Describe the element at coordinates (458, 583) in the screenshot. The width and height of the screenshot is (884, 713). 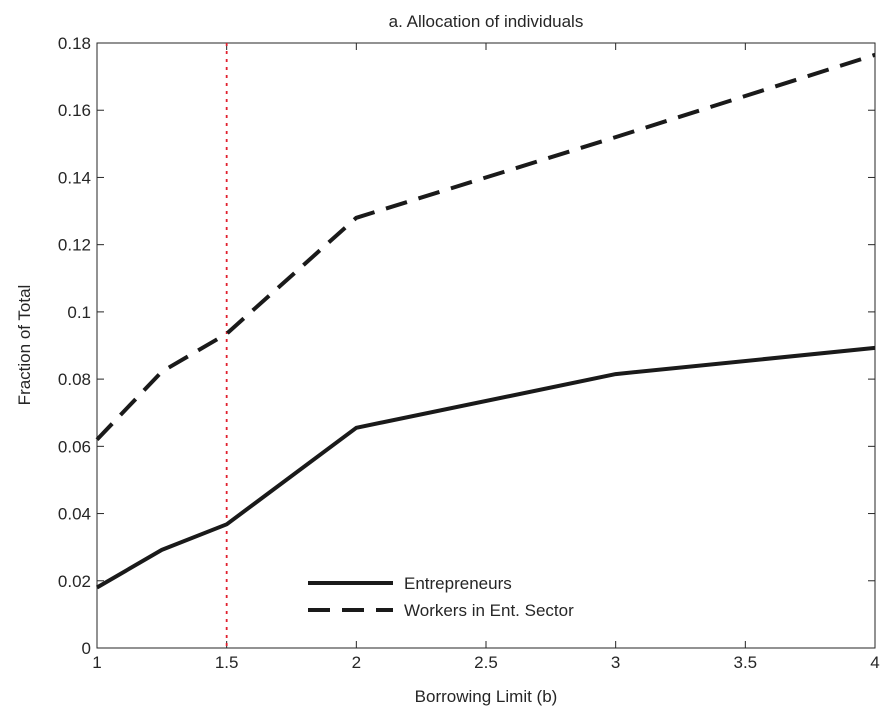
I see `legend-label: Entrepreneurs` at that location.